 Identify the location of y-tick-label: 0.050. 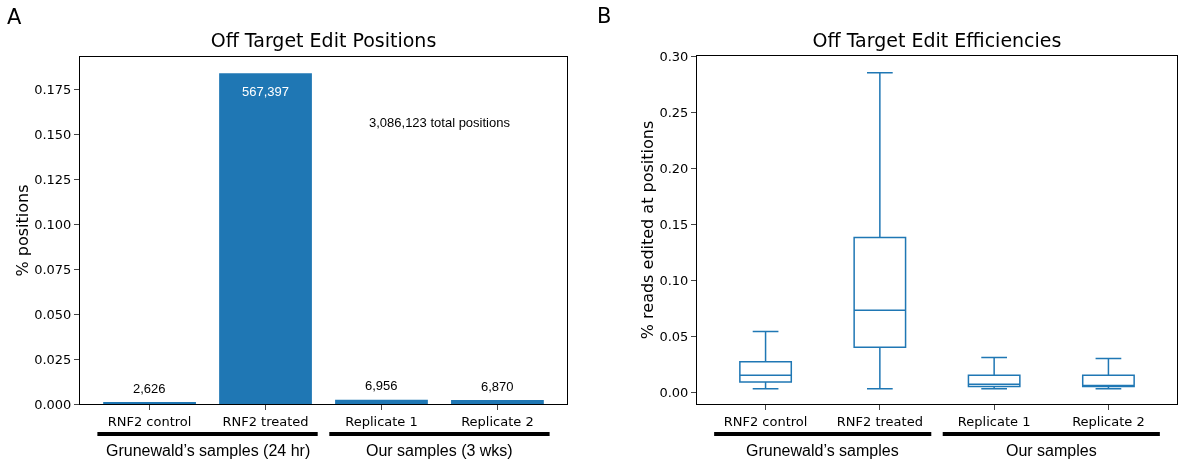
(53, 314).